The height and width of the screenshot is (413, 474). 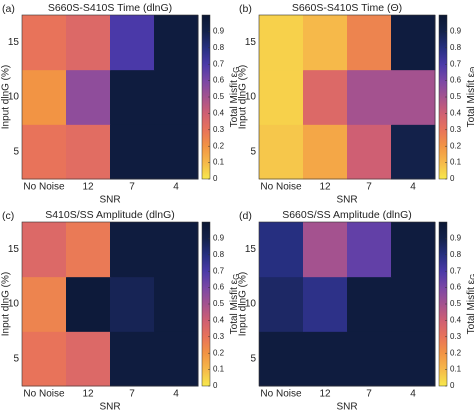 I want to click on x-tick-label: 7, so click(x=132, y=187).